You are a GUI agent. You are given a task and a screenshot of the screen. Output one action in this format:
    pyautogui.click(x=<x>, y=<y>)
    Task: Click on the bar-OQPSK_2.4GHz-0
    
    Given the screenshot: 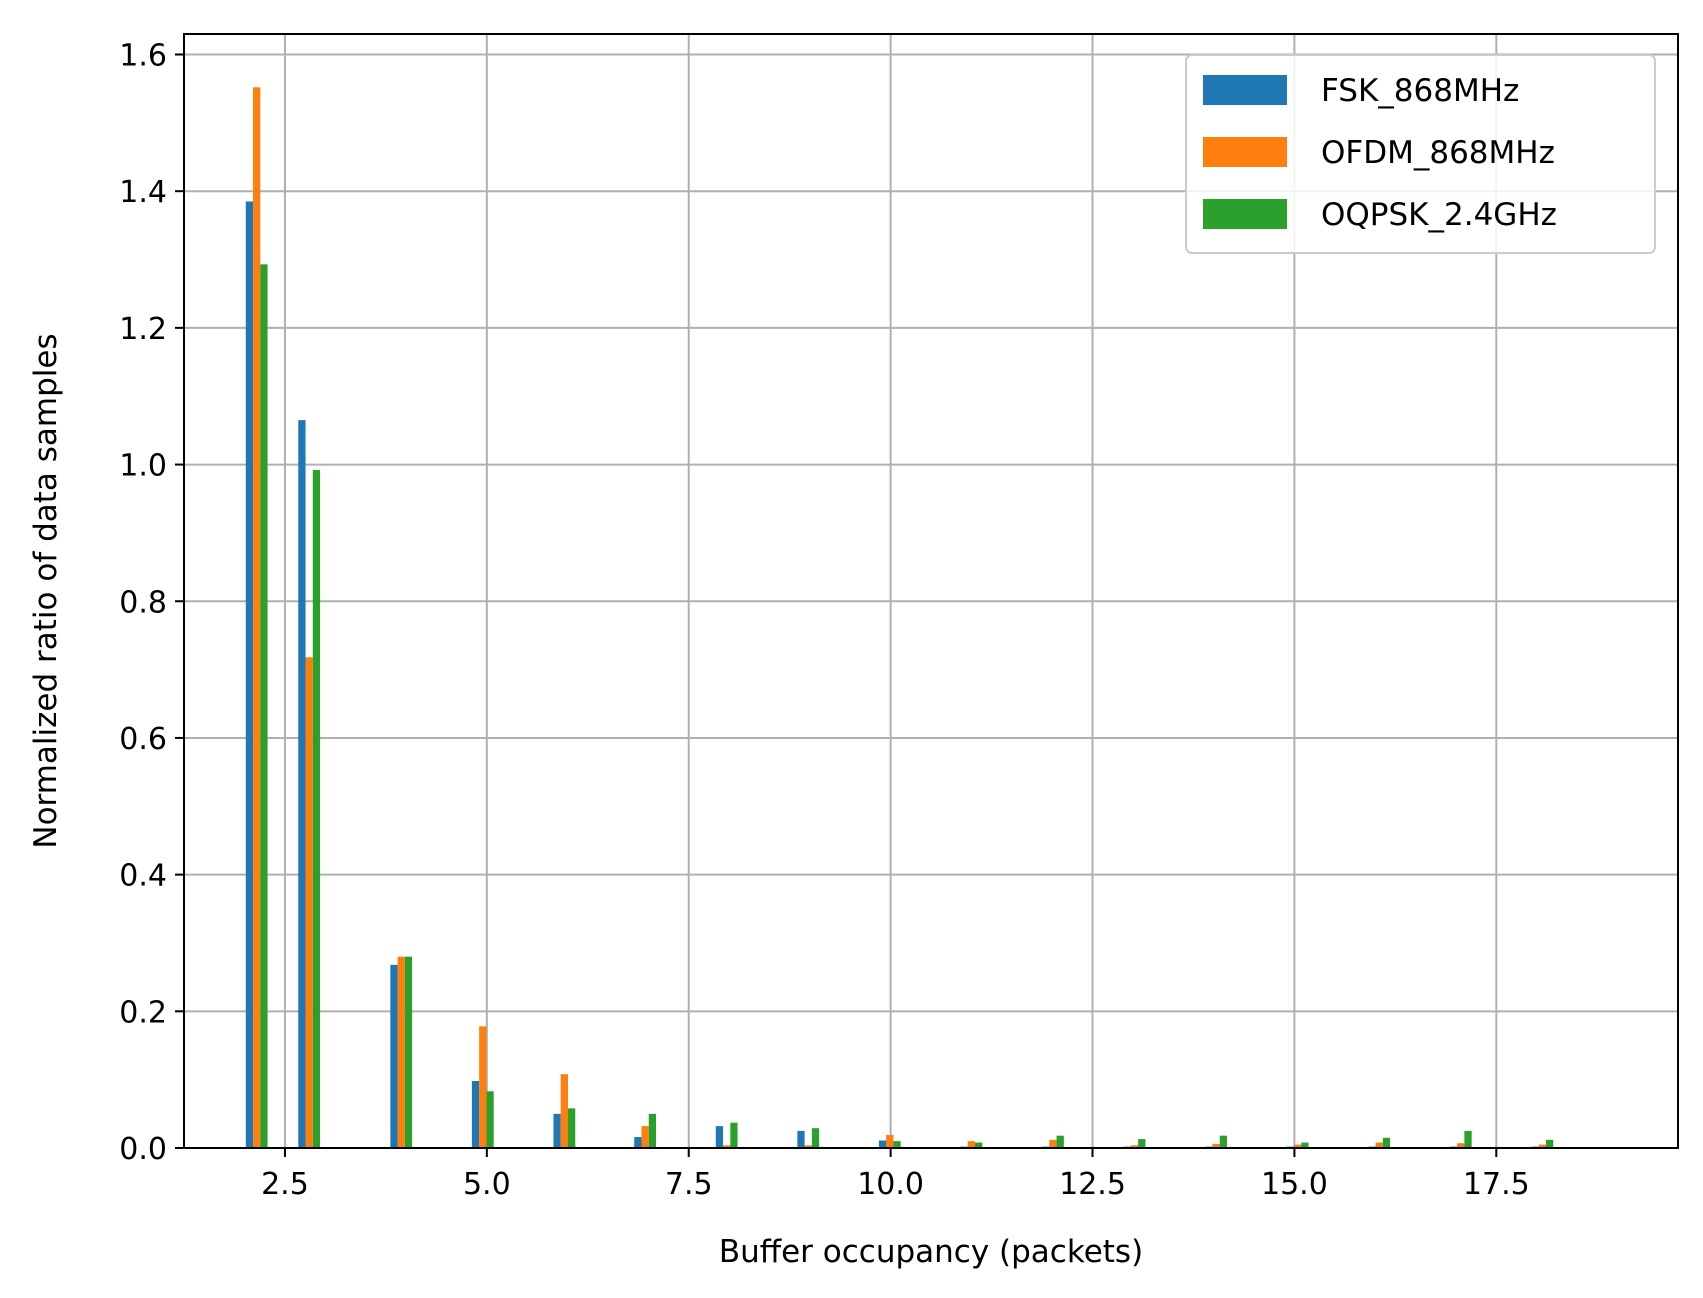 What is the action you would take?
    pyautogui.click(x=264, y=706)
    